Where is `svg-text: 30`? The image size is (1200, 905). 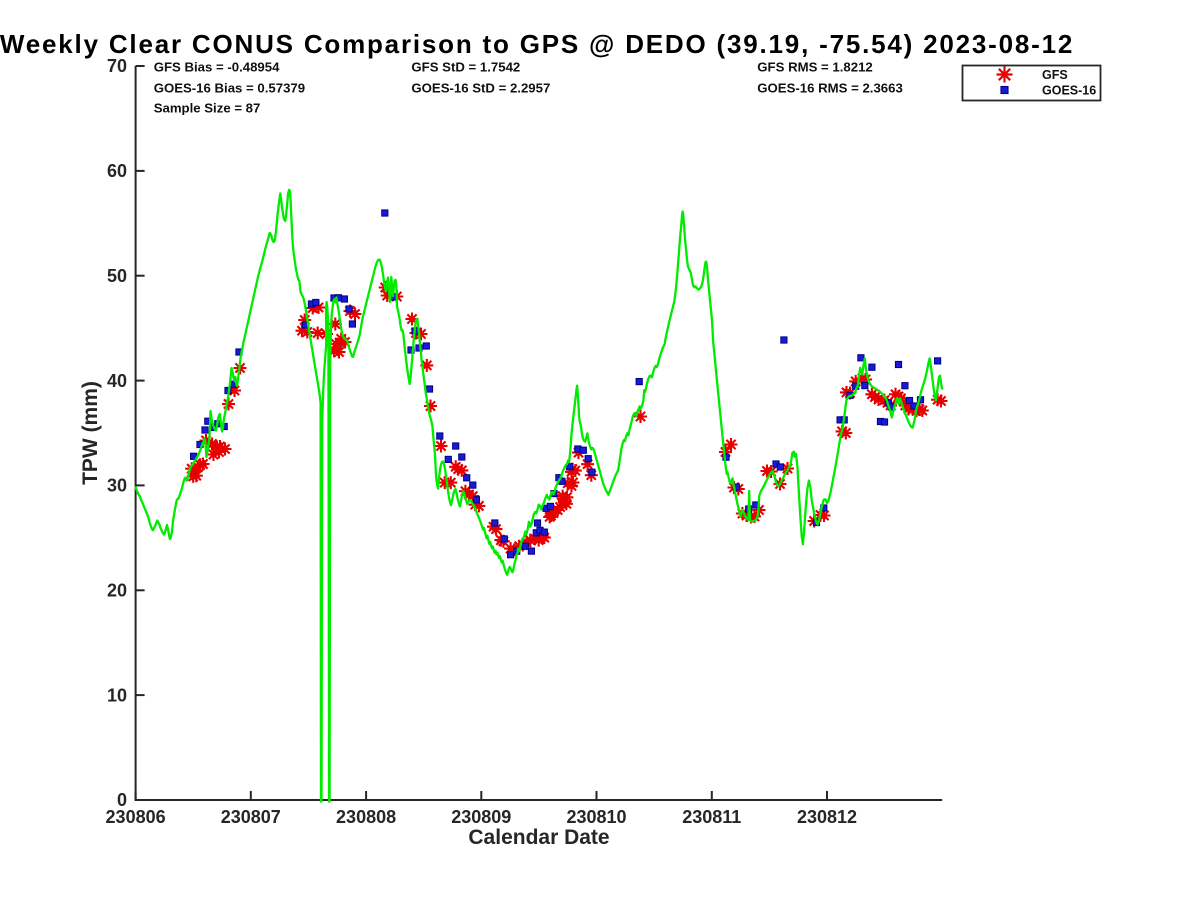 svg-text: 30 is located at coordinates (117, 486).